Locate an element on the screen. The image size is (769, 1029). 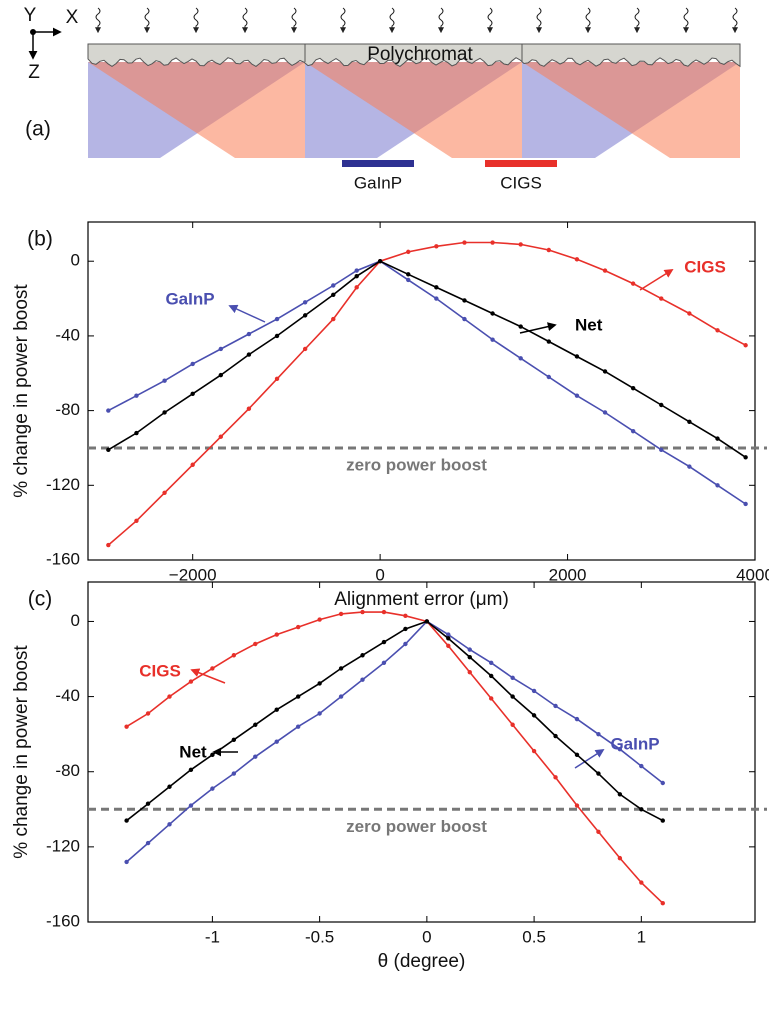
z-axis-letter: Z is located at coordinates (34, 72).